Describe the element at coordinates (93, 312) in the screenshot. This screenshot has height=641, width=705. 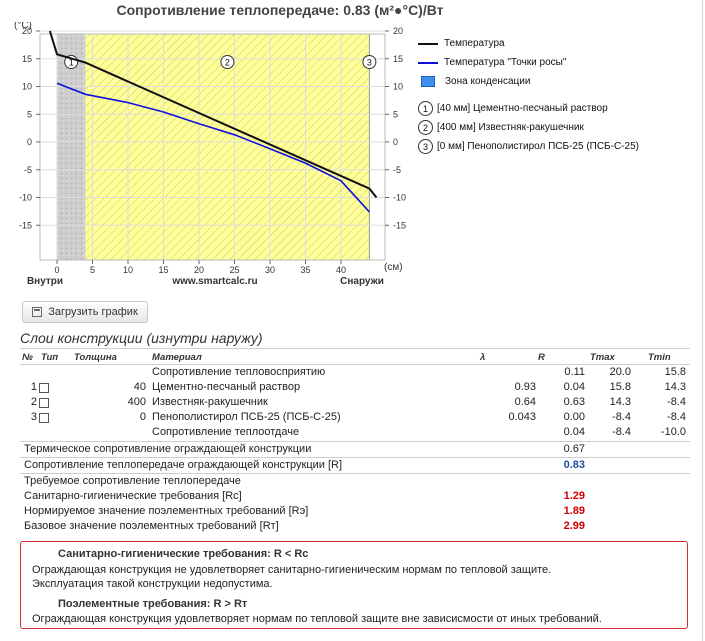
I see `download-button-label: Загрузить график` at that location.